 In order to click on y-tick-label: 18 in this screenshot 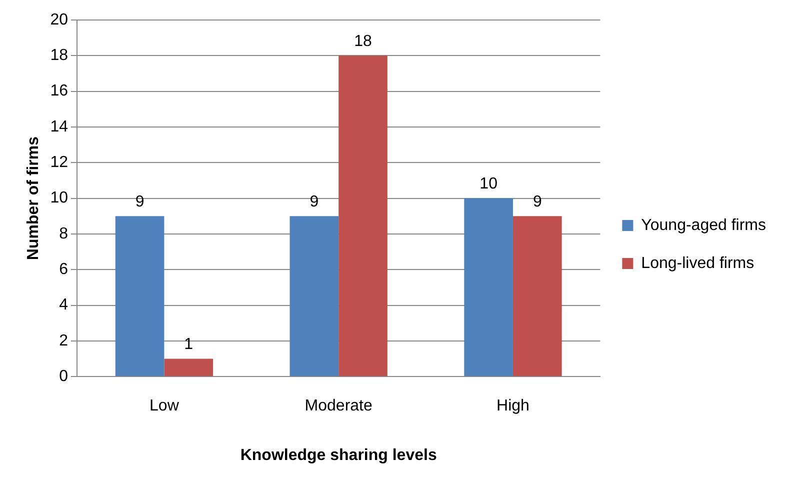, I will do `click(59, 55)`.